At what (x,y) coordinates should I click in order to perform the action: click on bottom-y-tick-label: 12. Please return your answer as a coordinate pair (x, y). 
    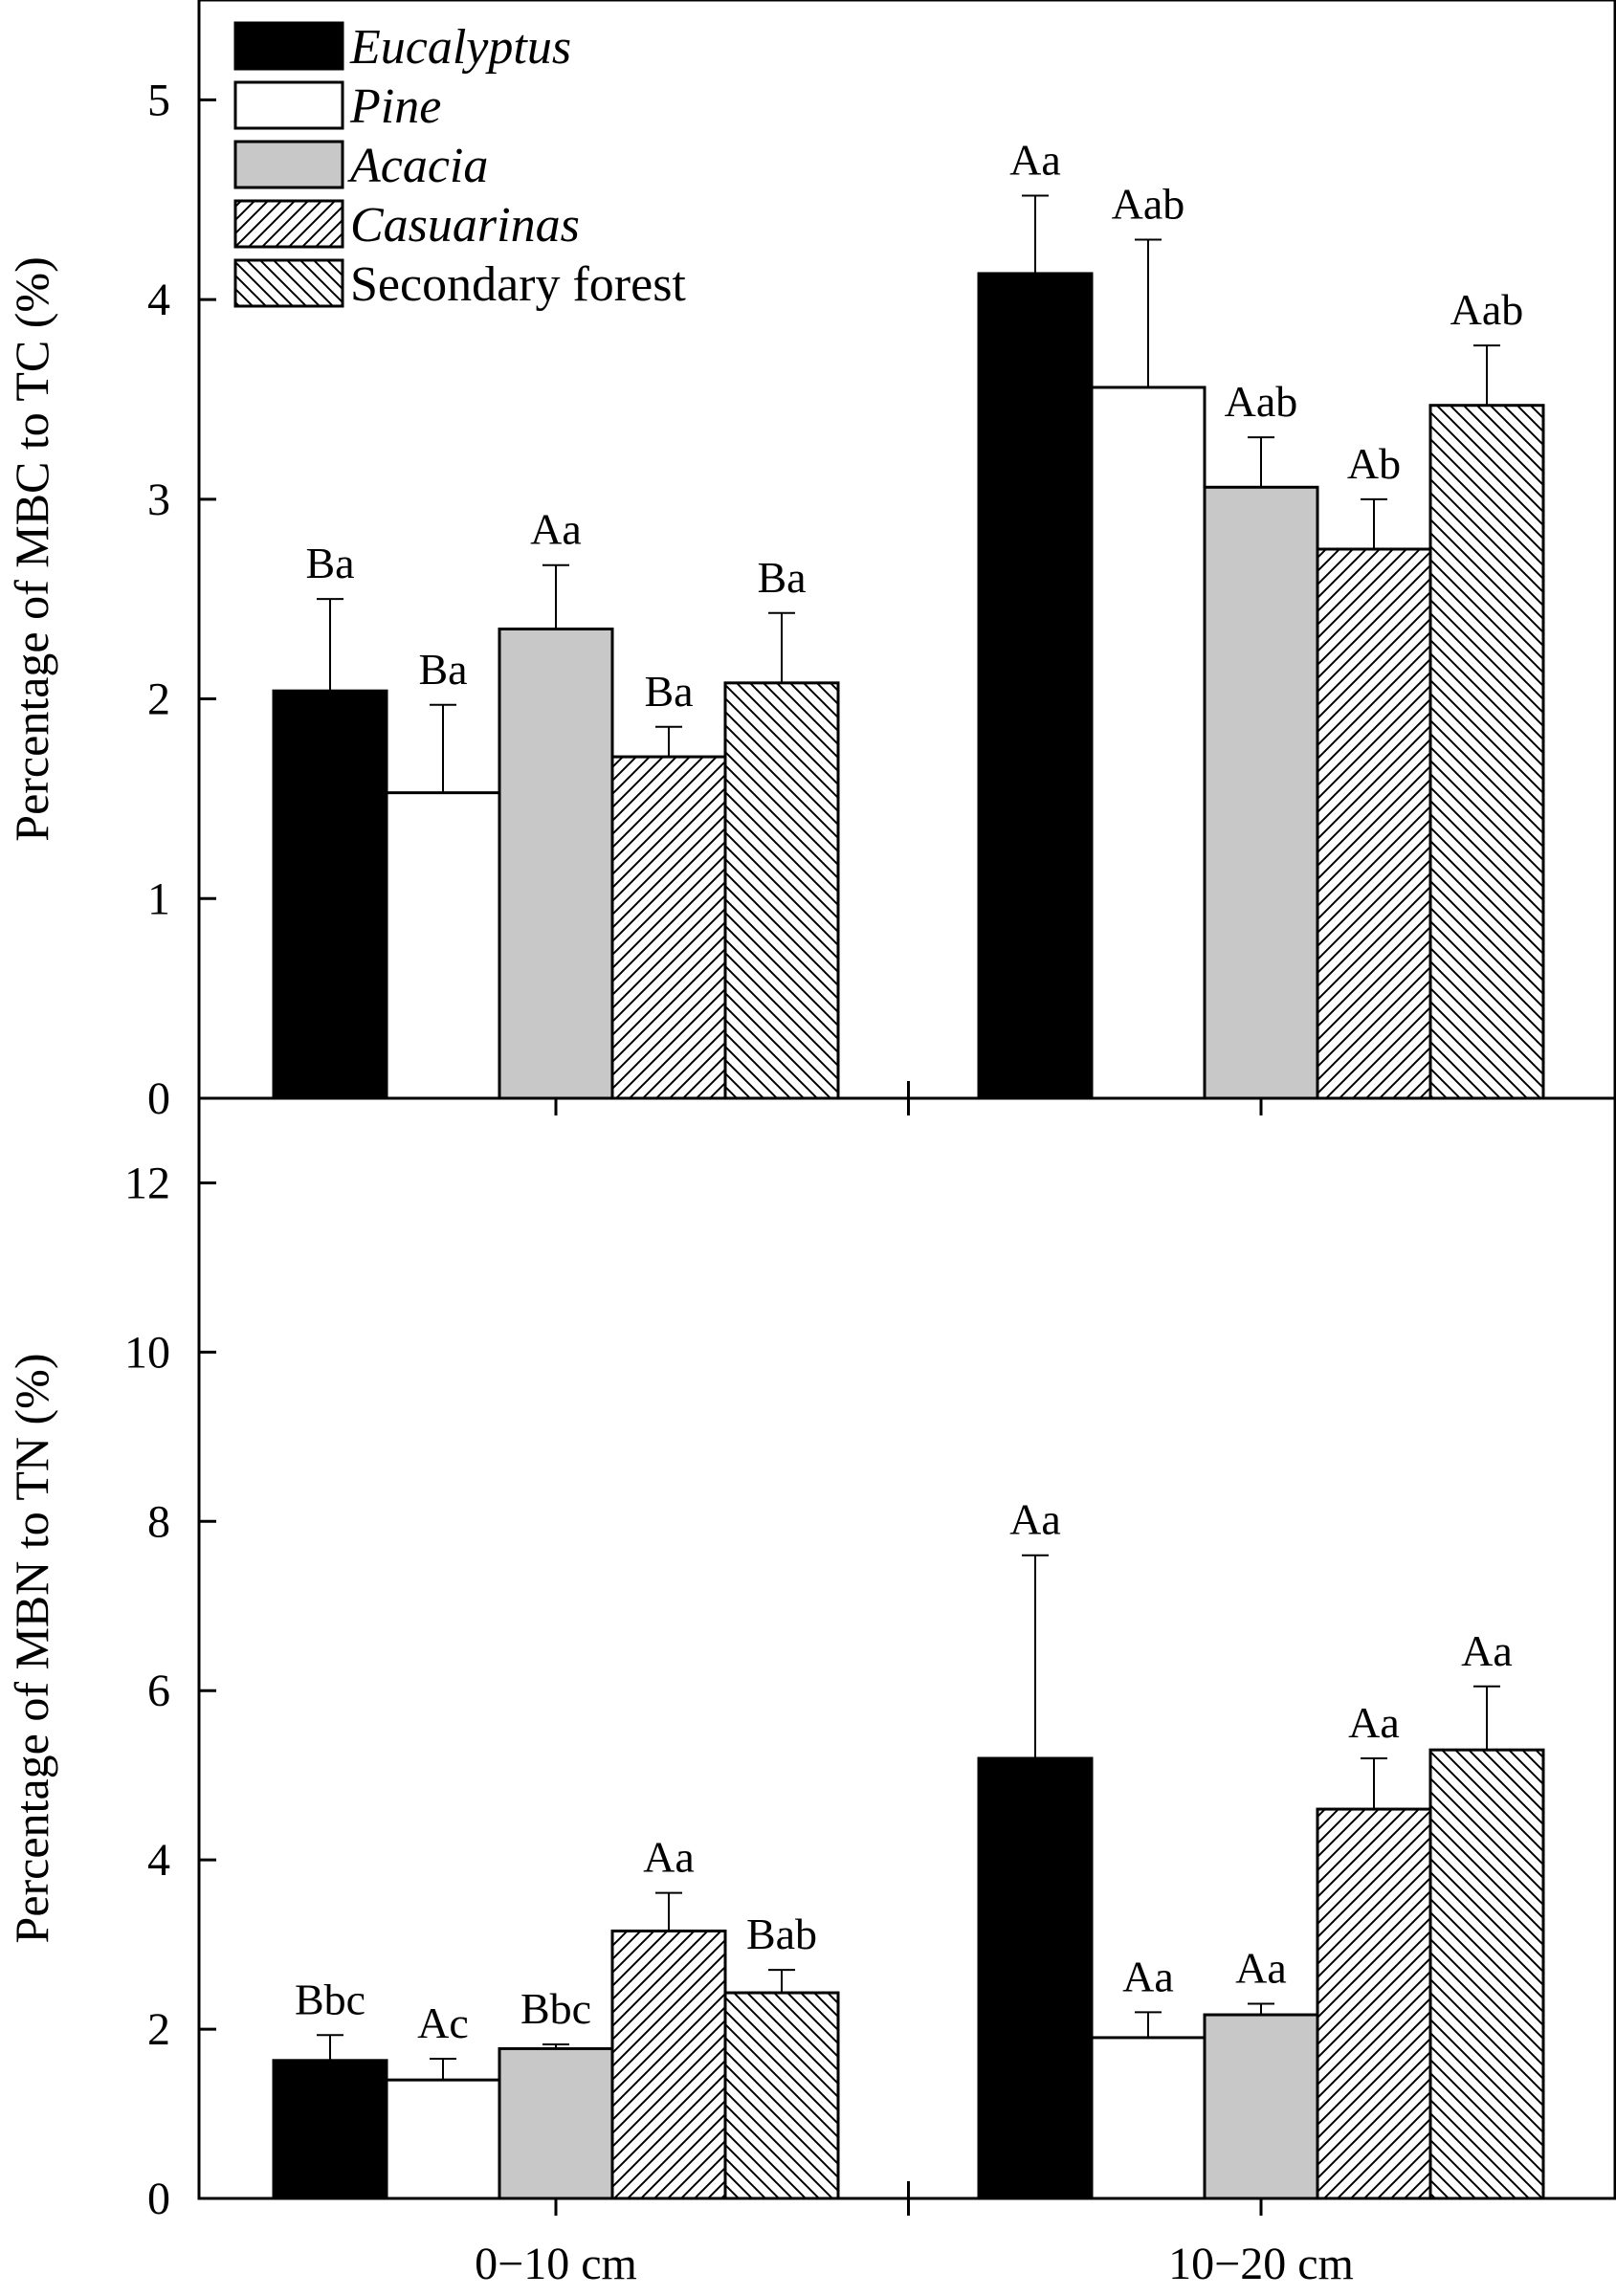
    Looking at the image, I should click on (147, 1183).